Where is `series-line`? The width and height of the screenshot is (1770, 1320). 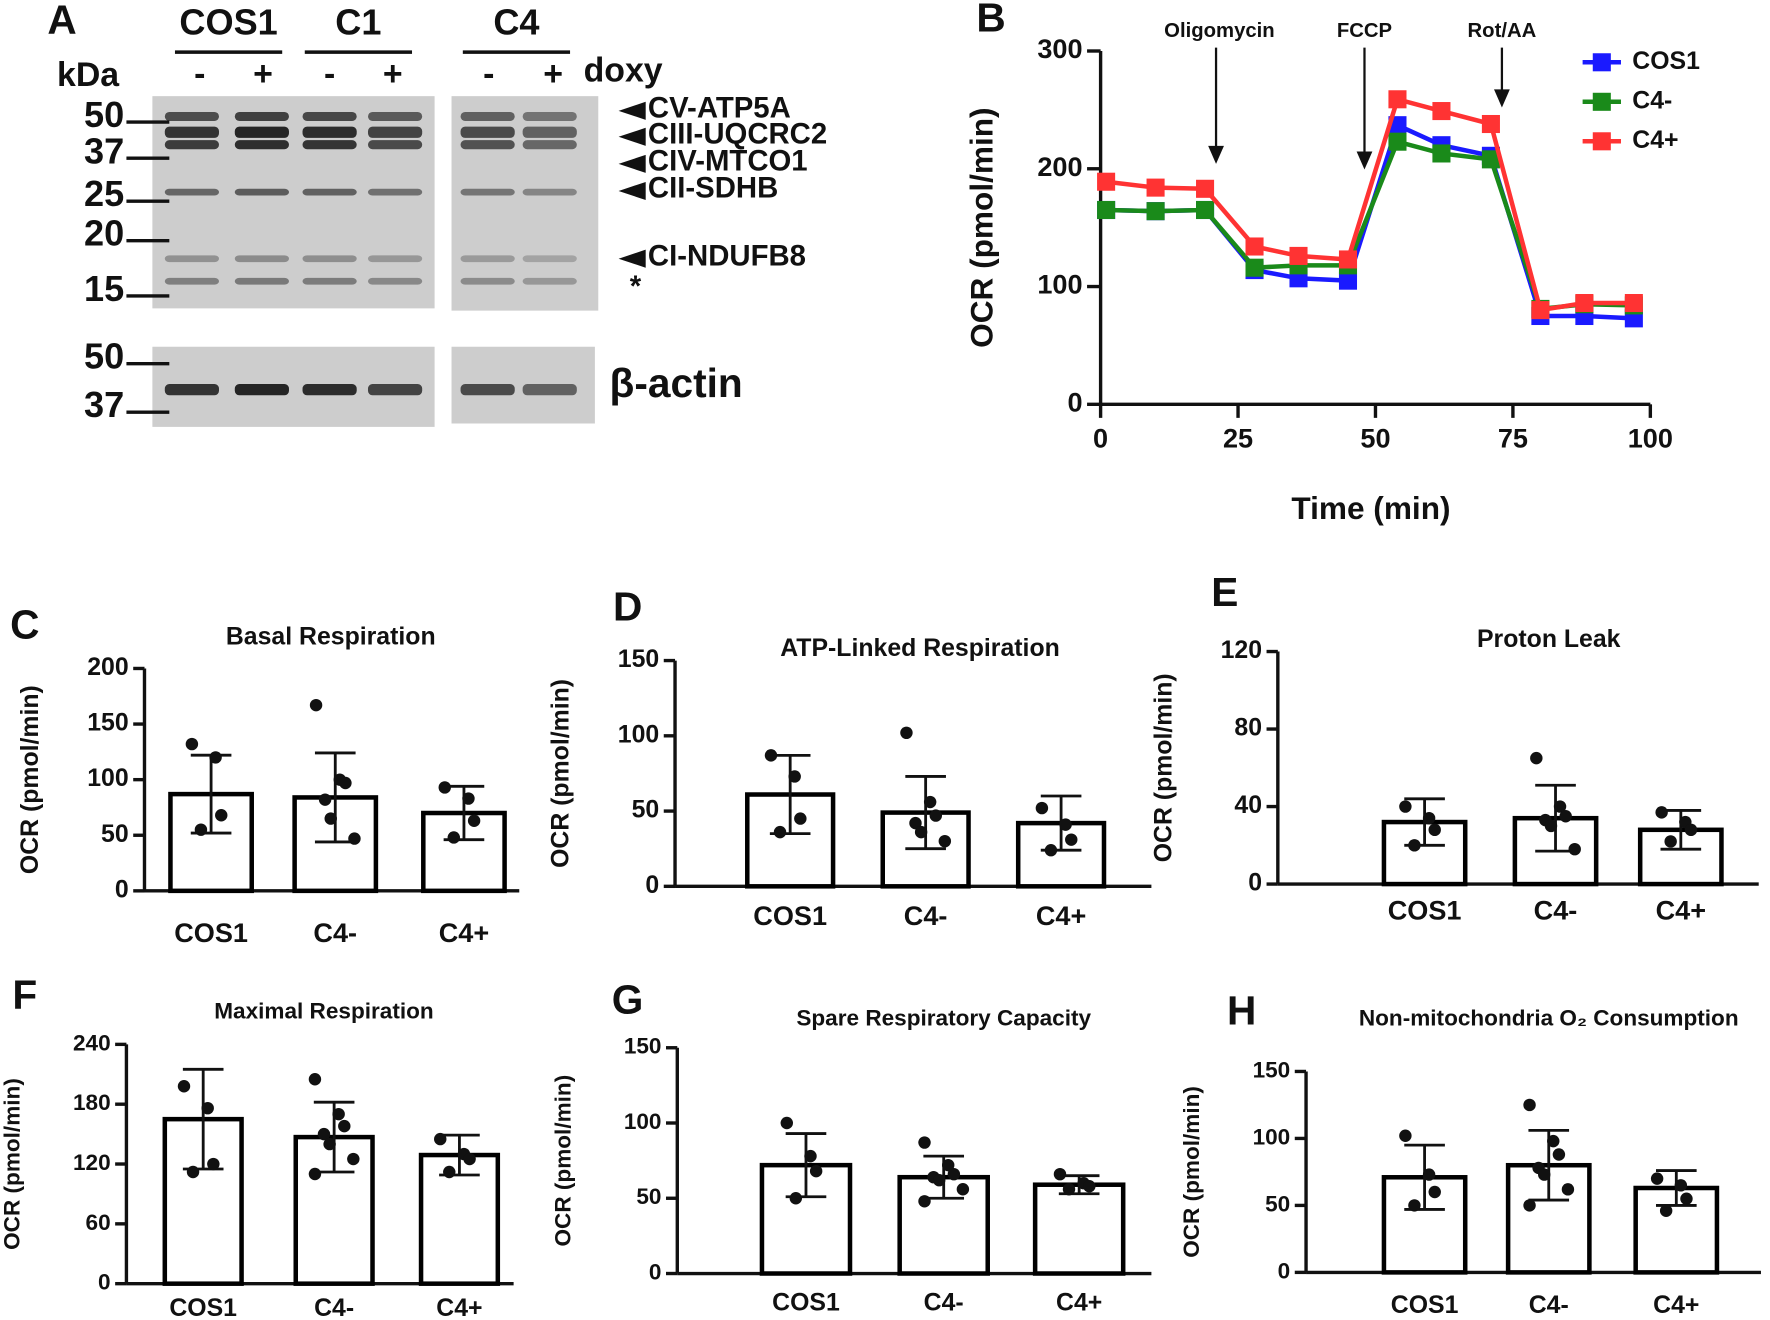 series-line is located at coordinates (1370, 225).